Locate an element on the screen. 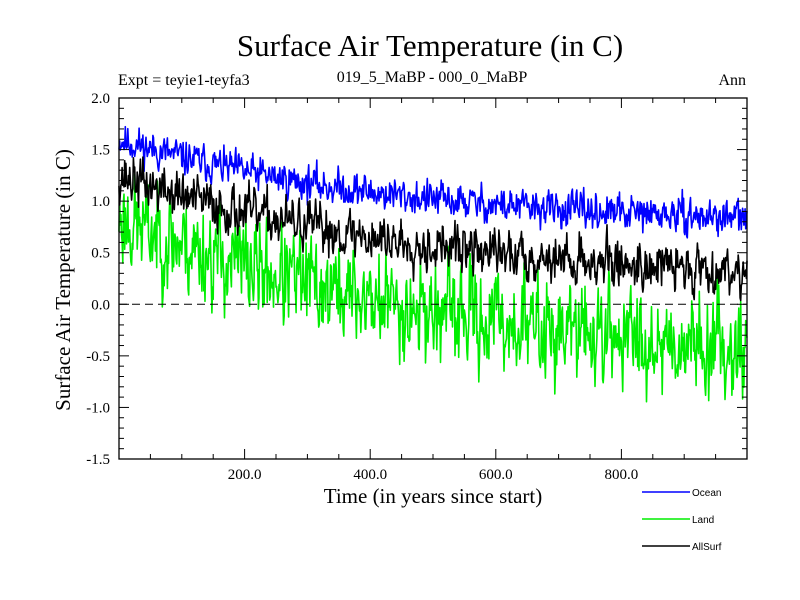  chart-subtitle-center: 019_5_MaBP - 000_0_MaBP is located at coordinates (432, 77).